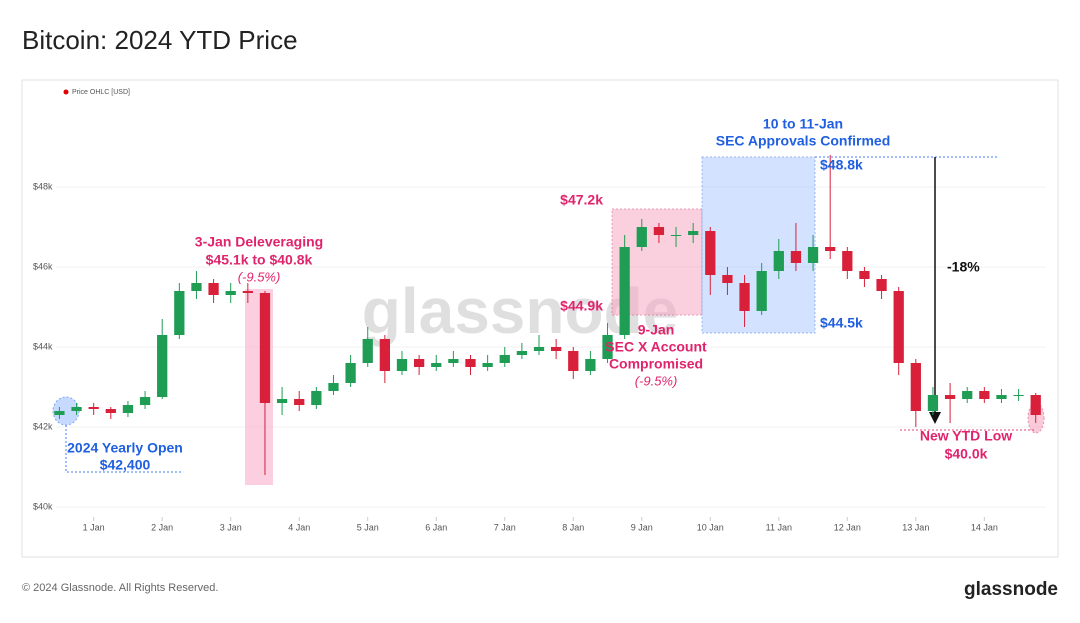 The width and height of the screenshot is (1080, 623). What do you see at coordinates (43, 426) in the screenshot?
I see `y-tick-label: $42k` at bounding box center [43, 426].